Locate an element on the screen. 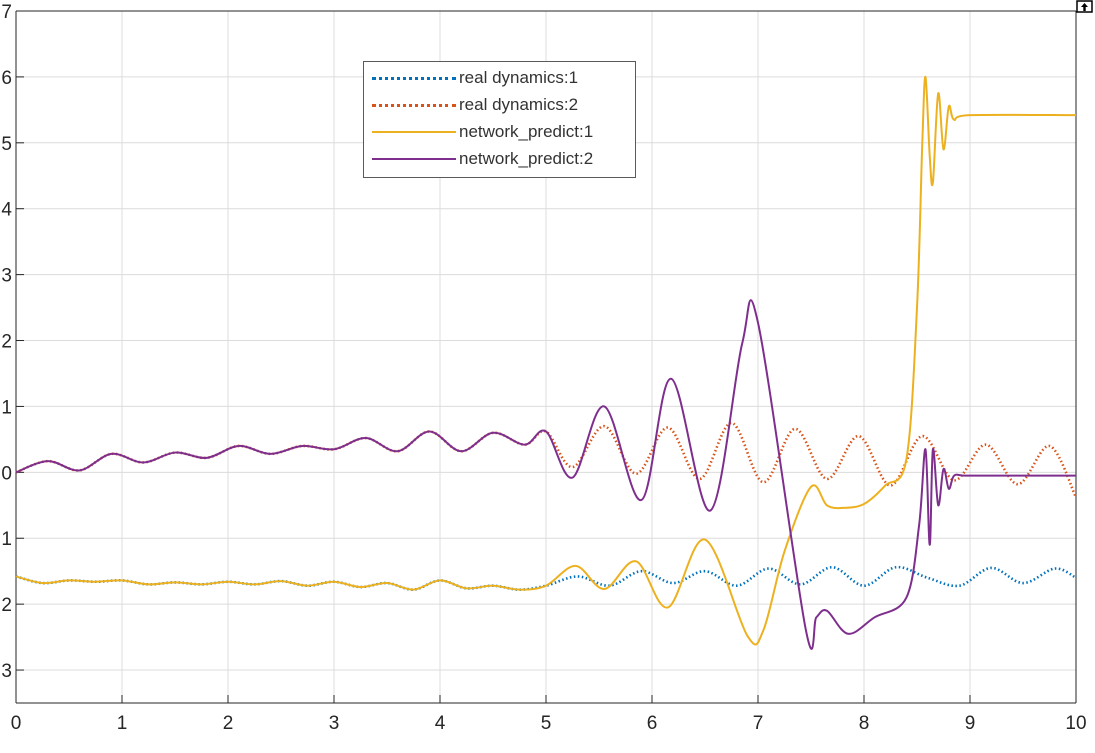 The width and height of the screenshot is (1095, 753). x-tick-label: 6 is located at coordinates (652, 723).